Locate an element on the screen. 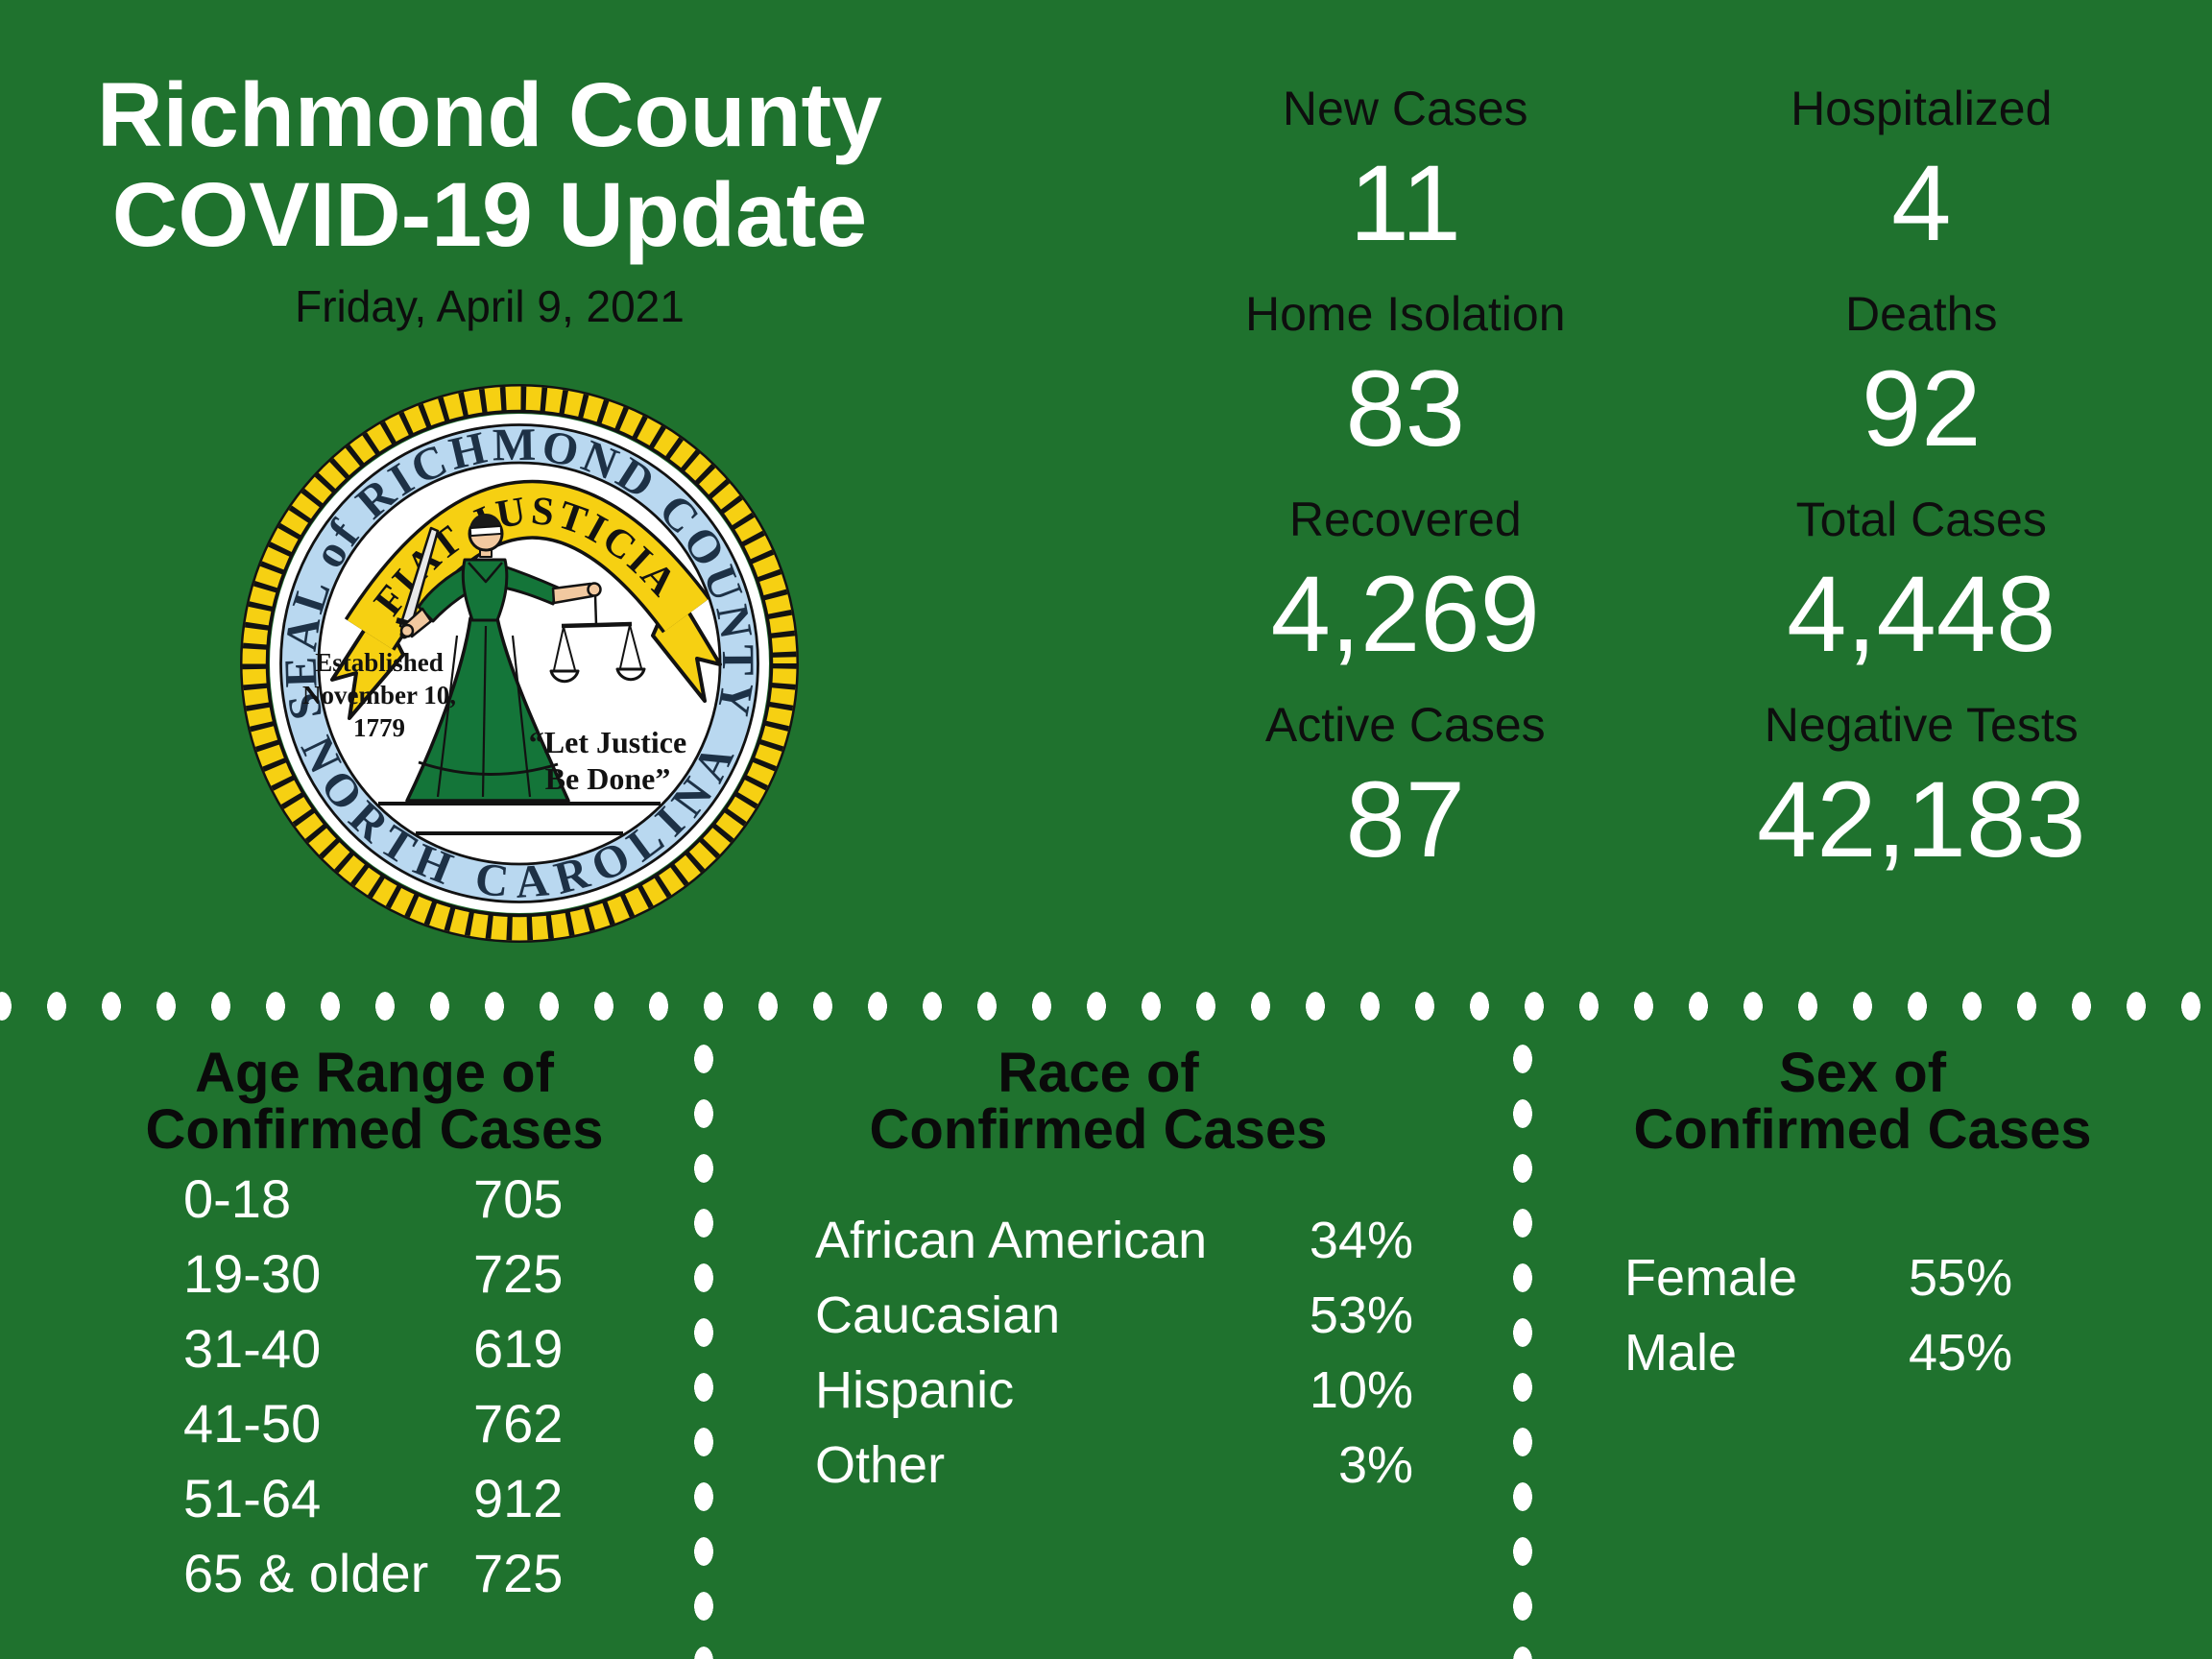 The height and width of the screenshot is (1659, 2212). race-header-line2: Confirmed Cases is located at coordinates (1098, 1129).